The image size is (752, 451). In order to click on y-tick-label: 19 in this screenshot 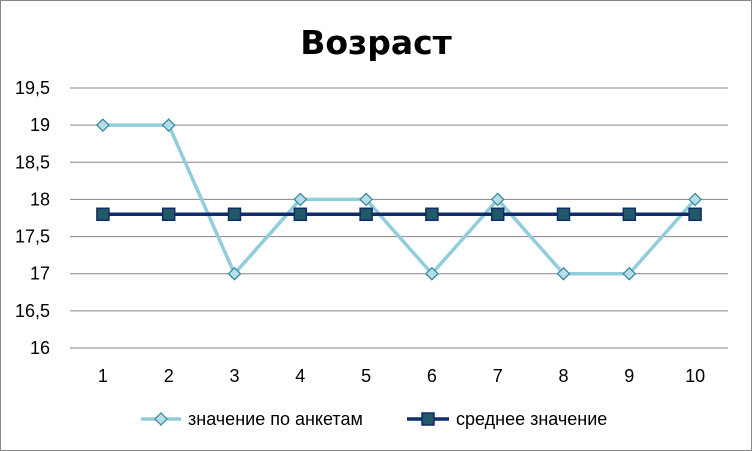, I will do `click(40, 125)`.